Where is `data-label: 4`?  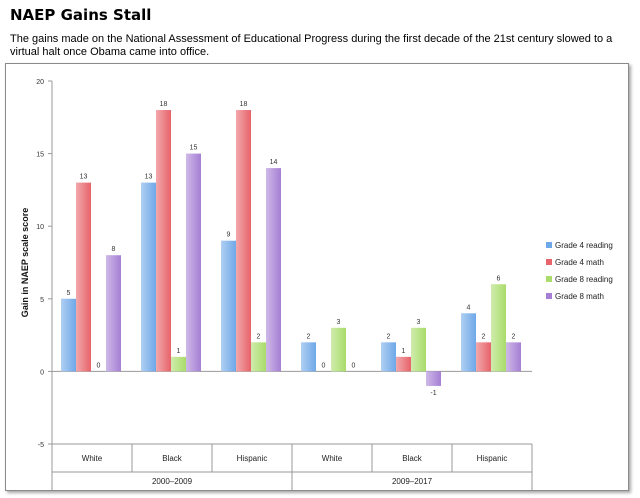 data-label: 4 is located at coordinates (469, 307).